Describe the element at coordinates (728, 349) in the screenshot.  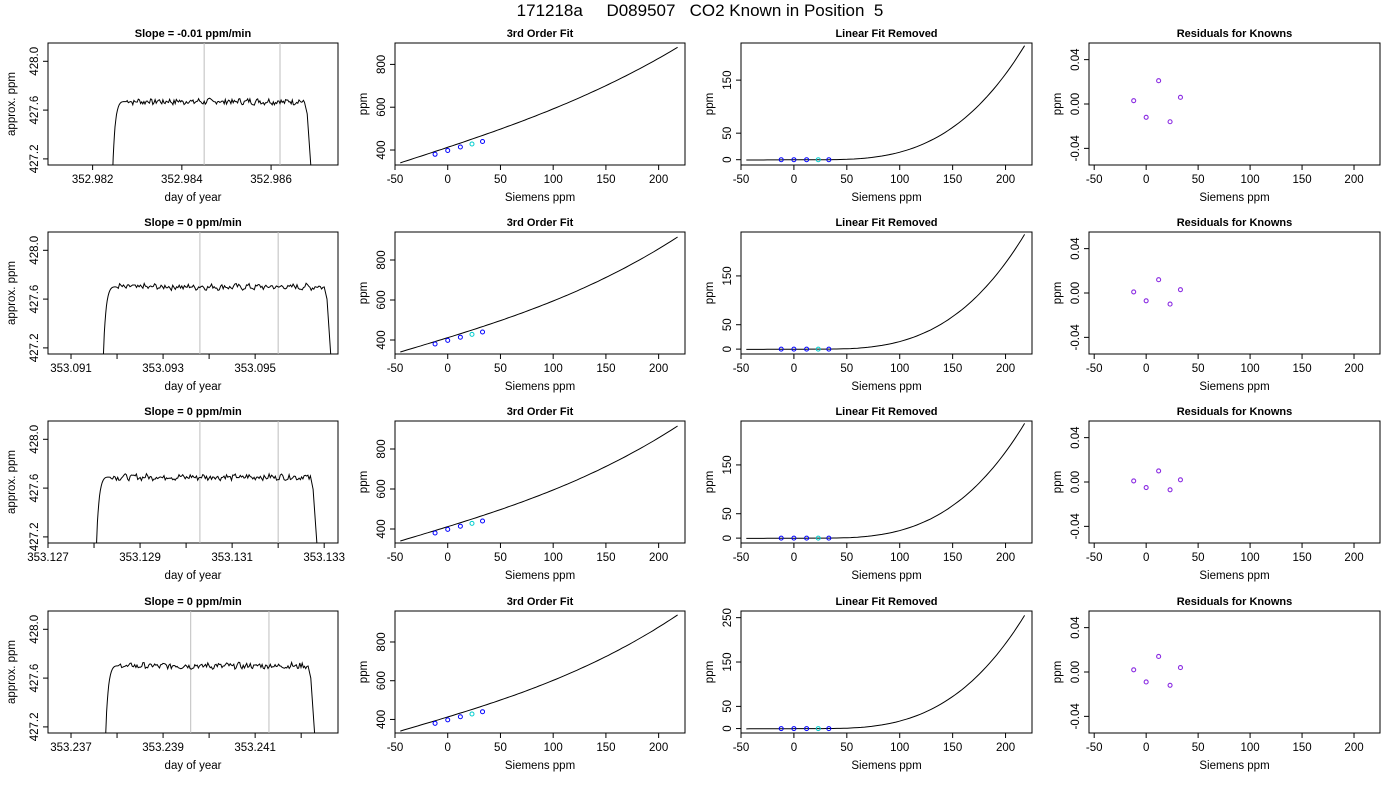
I see `y-tick-label: 0` at that location.